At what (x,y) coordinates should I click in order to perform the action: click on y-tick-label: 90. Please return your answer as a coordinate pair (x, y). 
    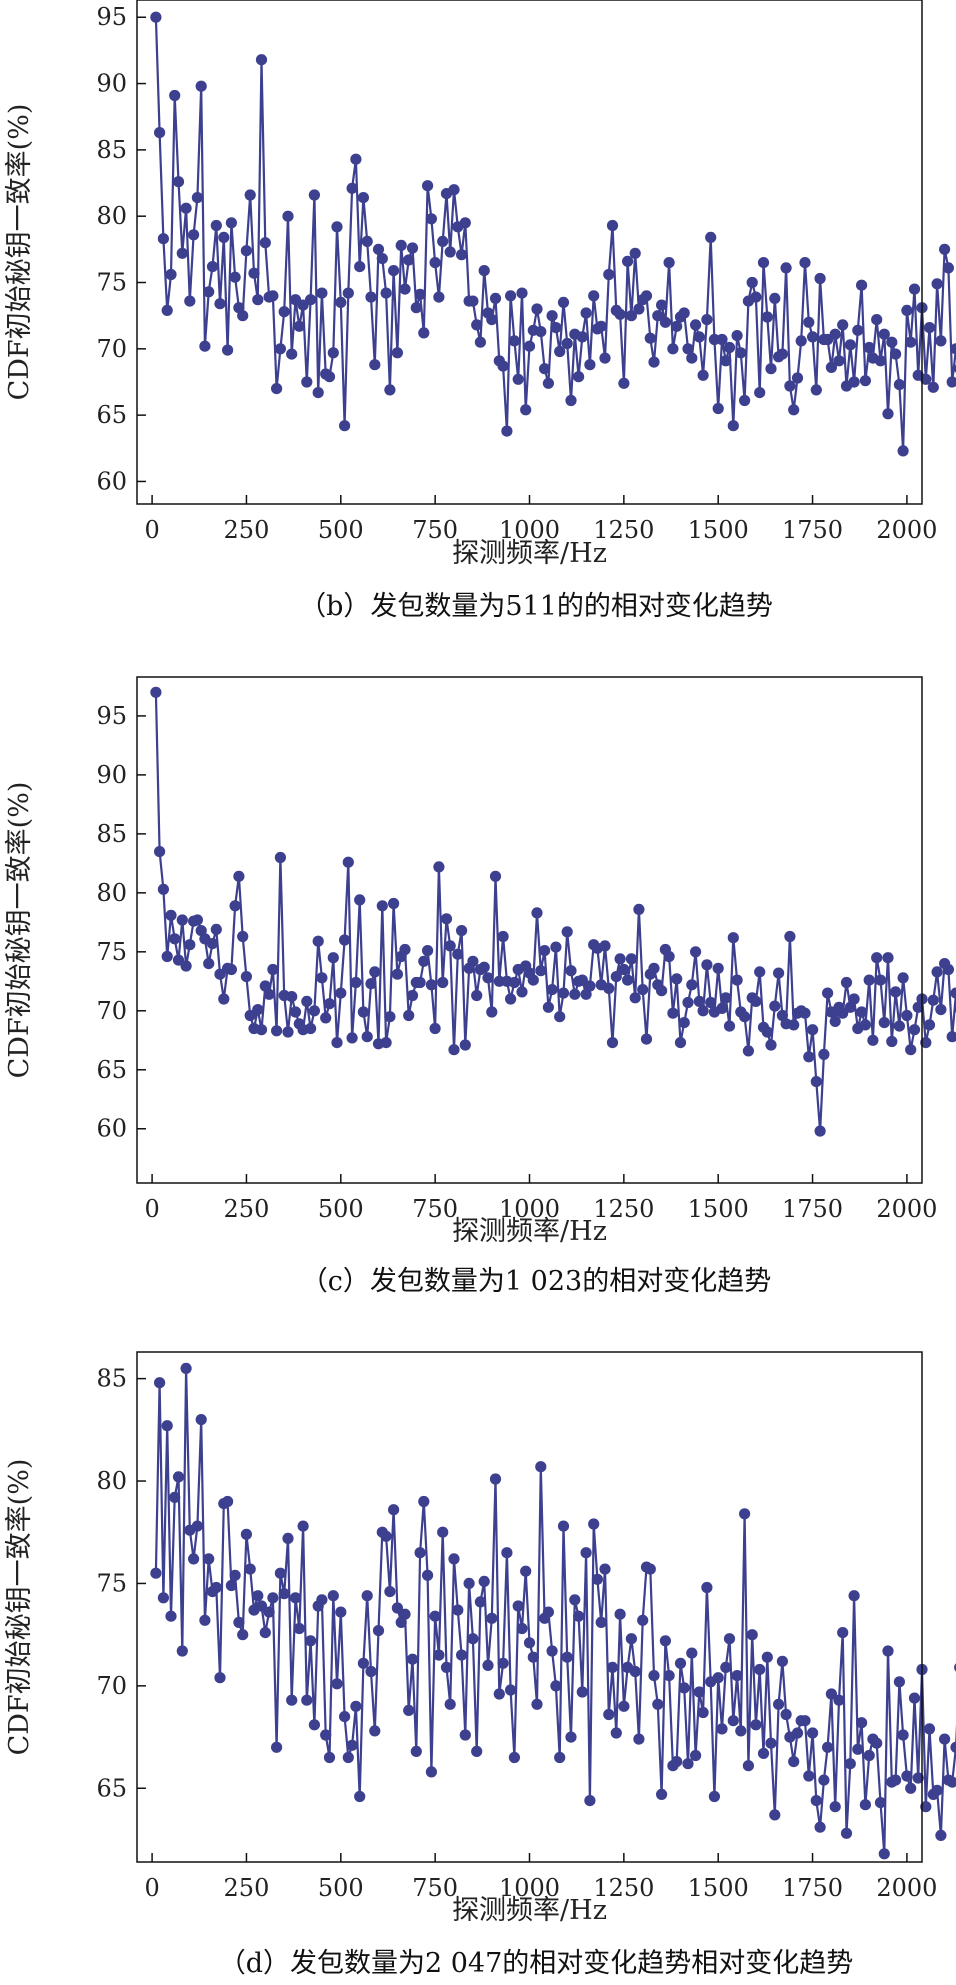
    Looking at the image, I should click on (111, 84).